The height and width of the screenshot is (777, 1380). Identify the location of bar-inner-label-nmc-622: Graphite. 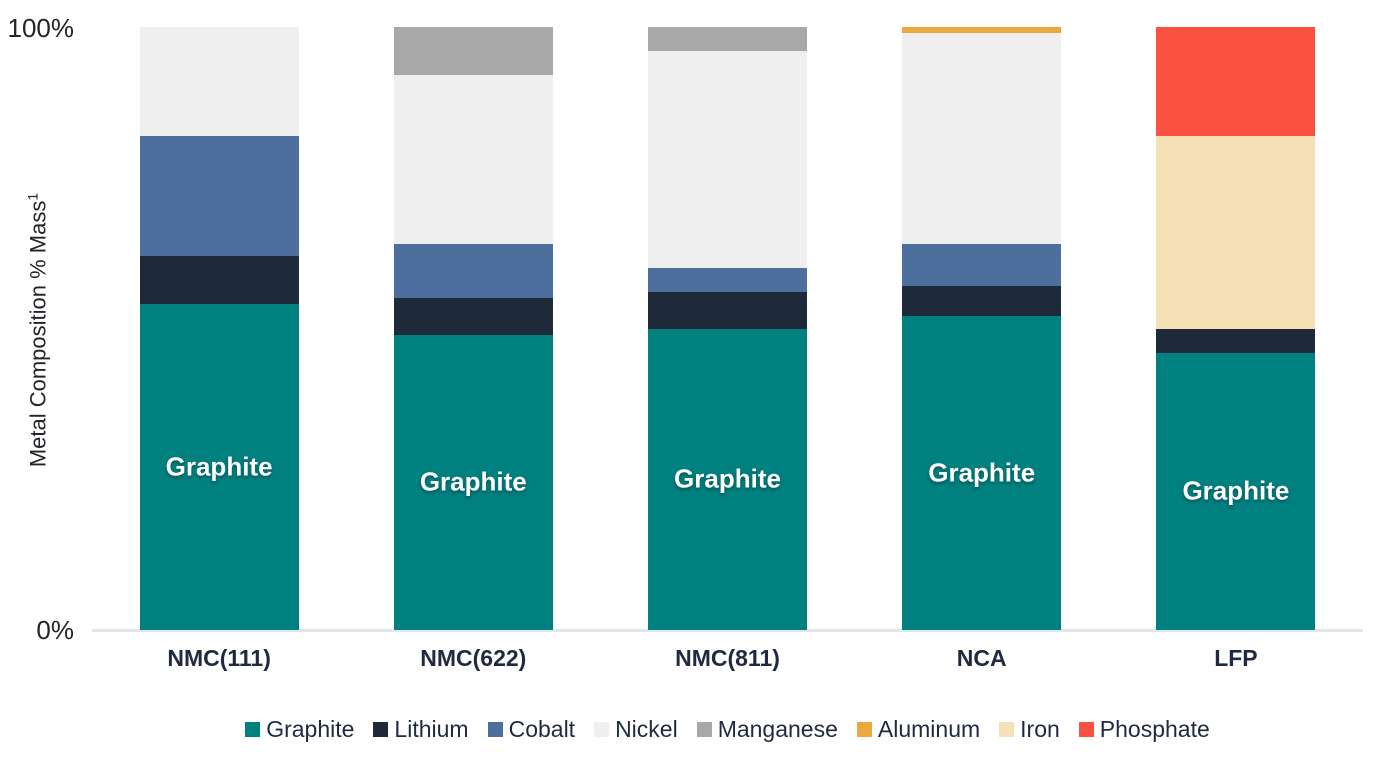
(473, 481).